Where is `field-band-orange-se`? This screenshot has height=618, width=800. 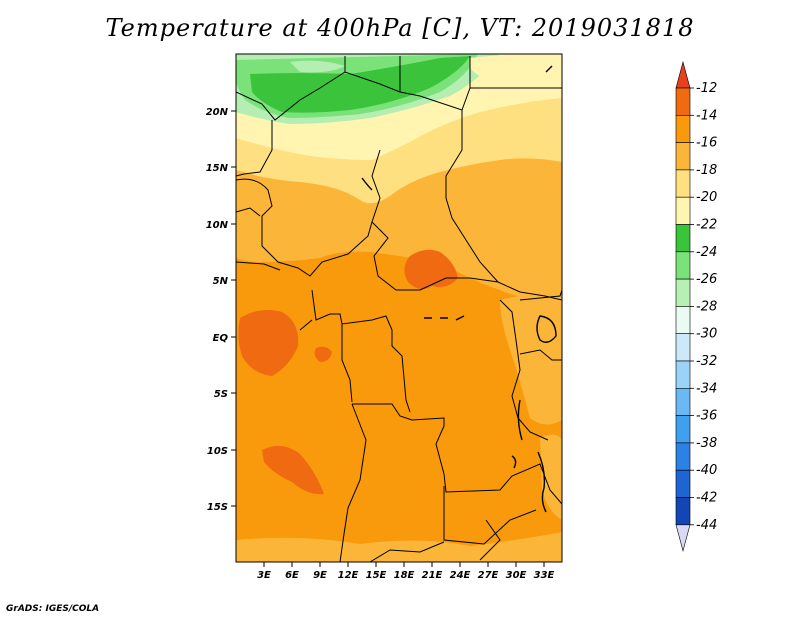
field-band-orange-se is located at coordinates (551, 477).